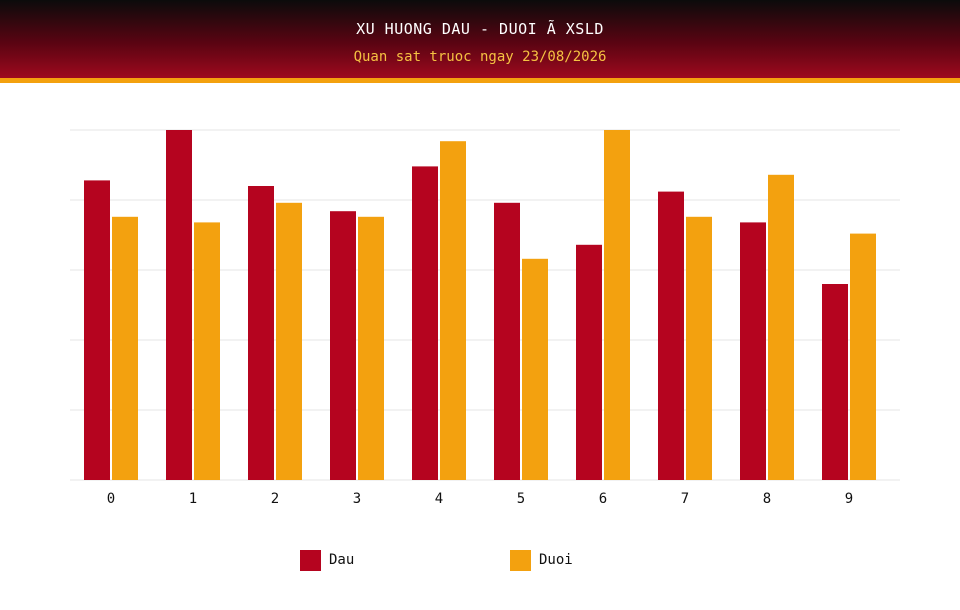 The height and width of the screenshot is (610, 960). Describe the element at coordinates (480, 80) in the screenshot. I see `header-accent-stripe` at that location.